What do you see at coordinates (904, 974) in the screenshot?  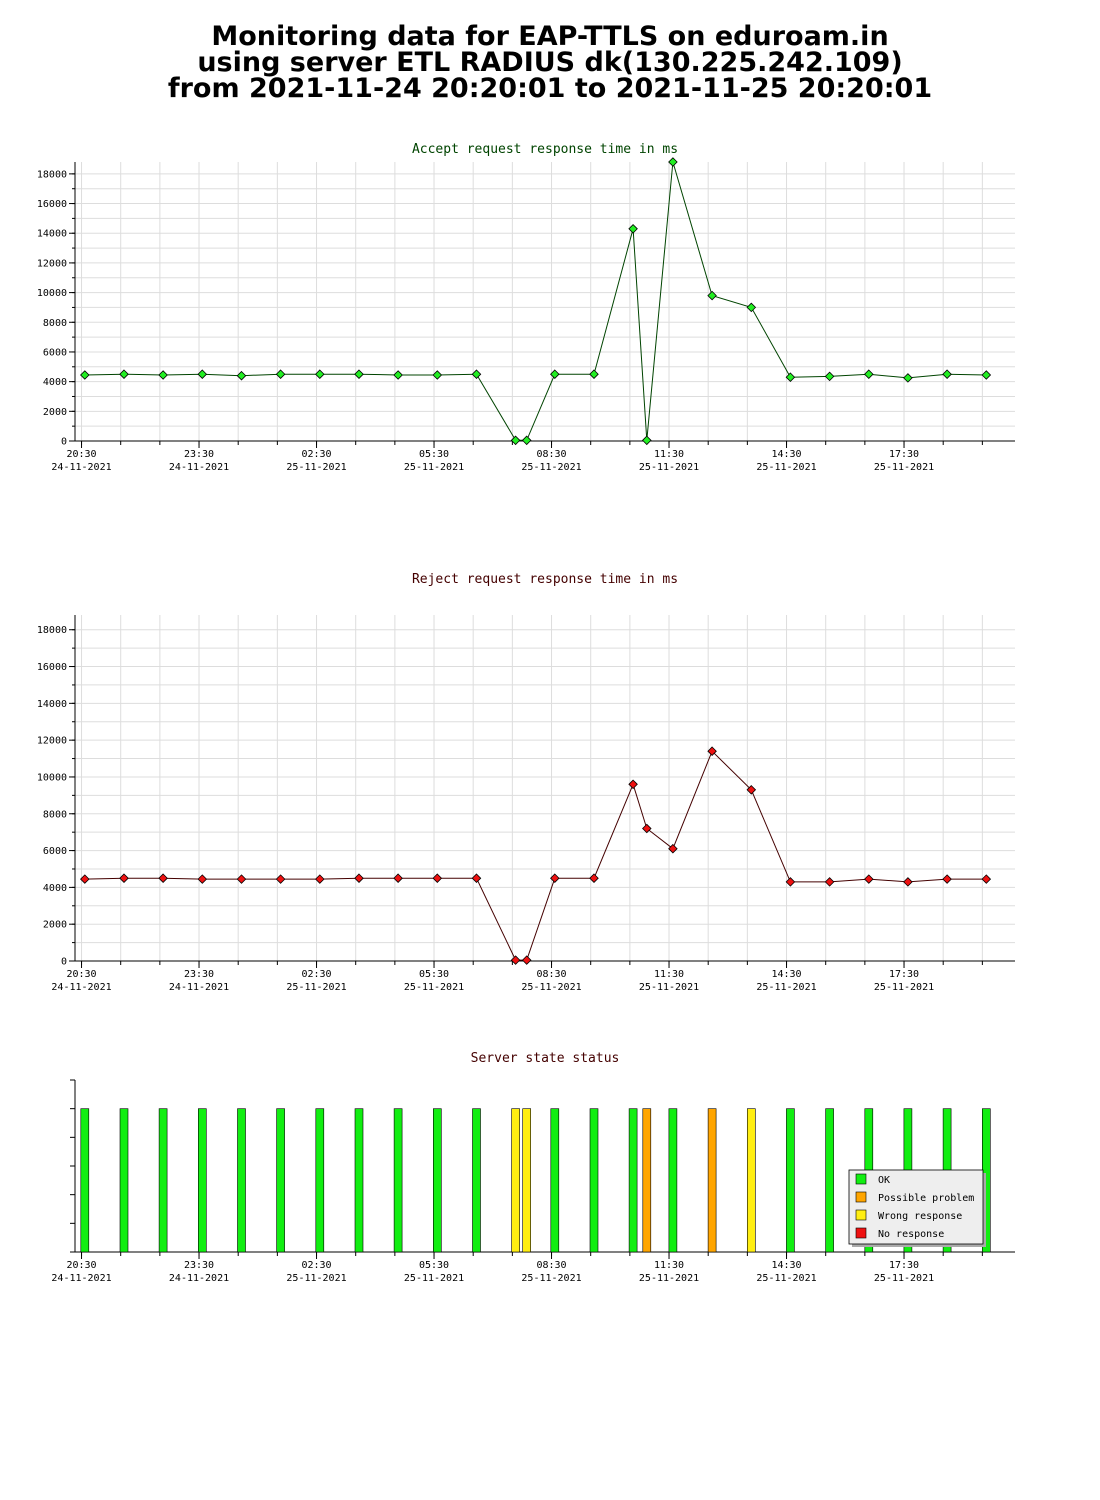 I see `x-tick-label: 17:30` at bounding box center [904, 974].